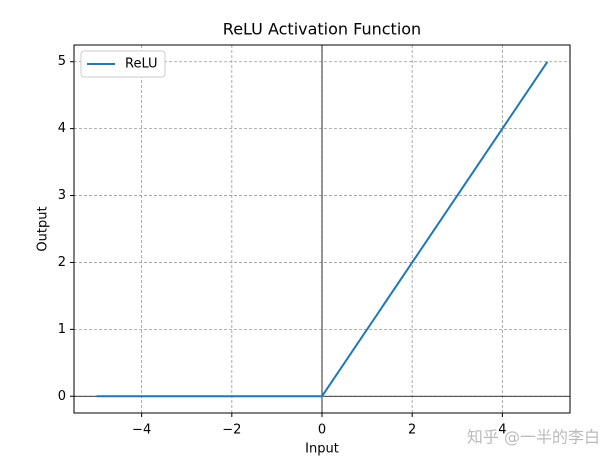  Describe the element at coordinates (141, 64) in the screenshot. I see `legend-label: ReLU` at that location.